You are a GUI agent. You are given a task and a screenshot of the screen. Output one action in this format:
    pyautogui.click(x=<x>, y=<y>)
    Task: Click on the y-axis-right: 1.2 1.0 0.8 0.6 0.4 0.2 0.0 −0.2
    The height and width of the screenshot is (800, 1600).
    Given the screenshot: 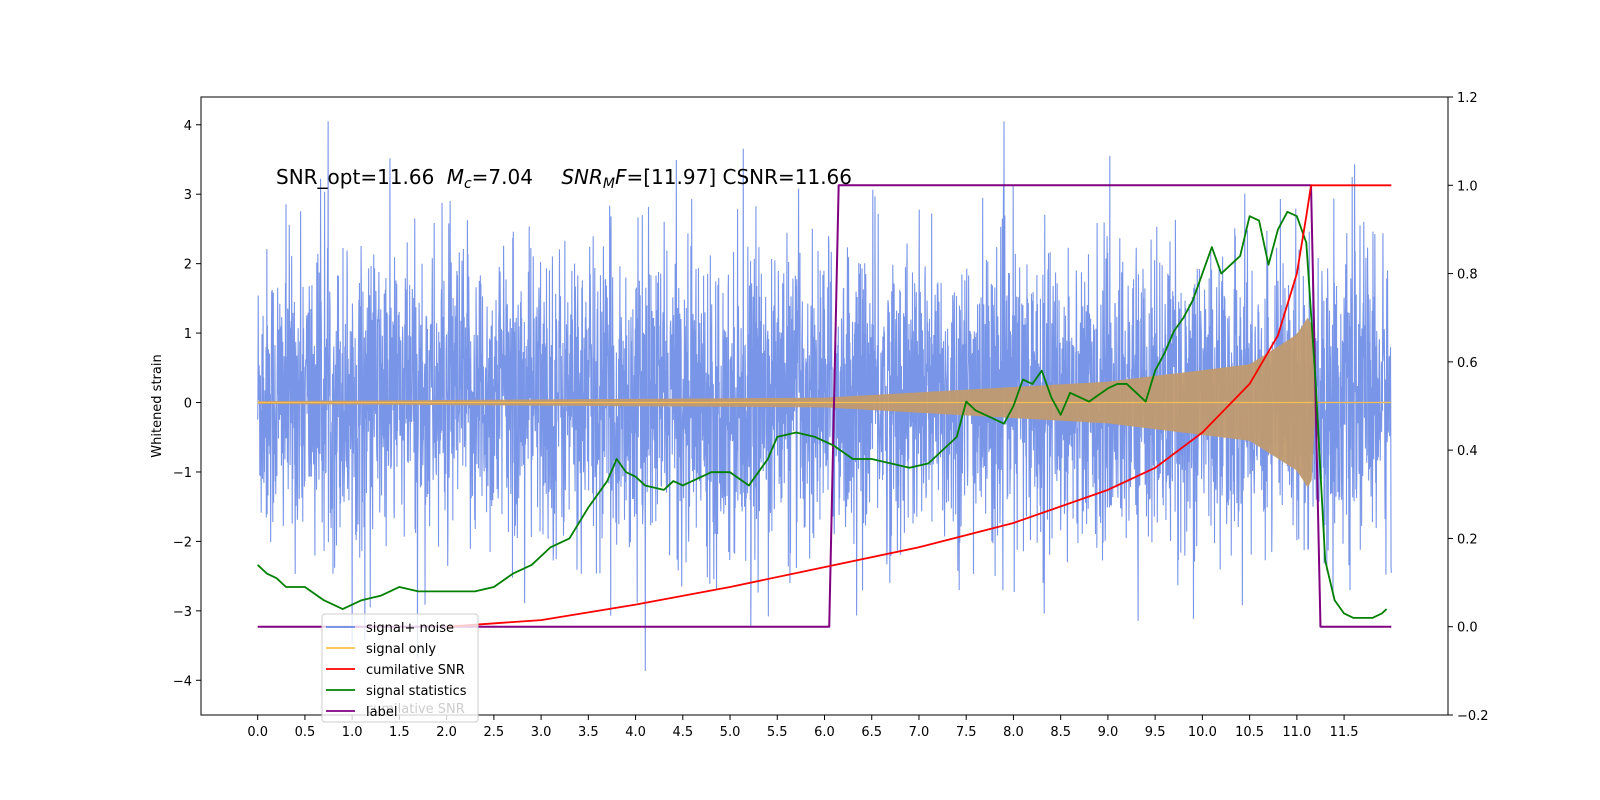 What is the action you would take?
    pyautogui.click(x=1468, y=407)
    